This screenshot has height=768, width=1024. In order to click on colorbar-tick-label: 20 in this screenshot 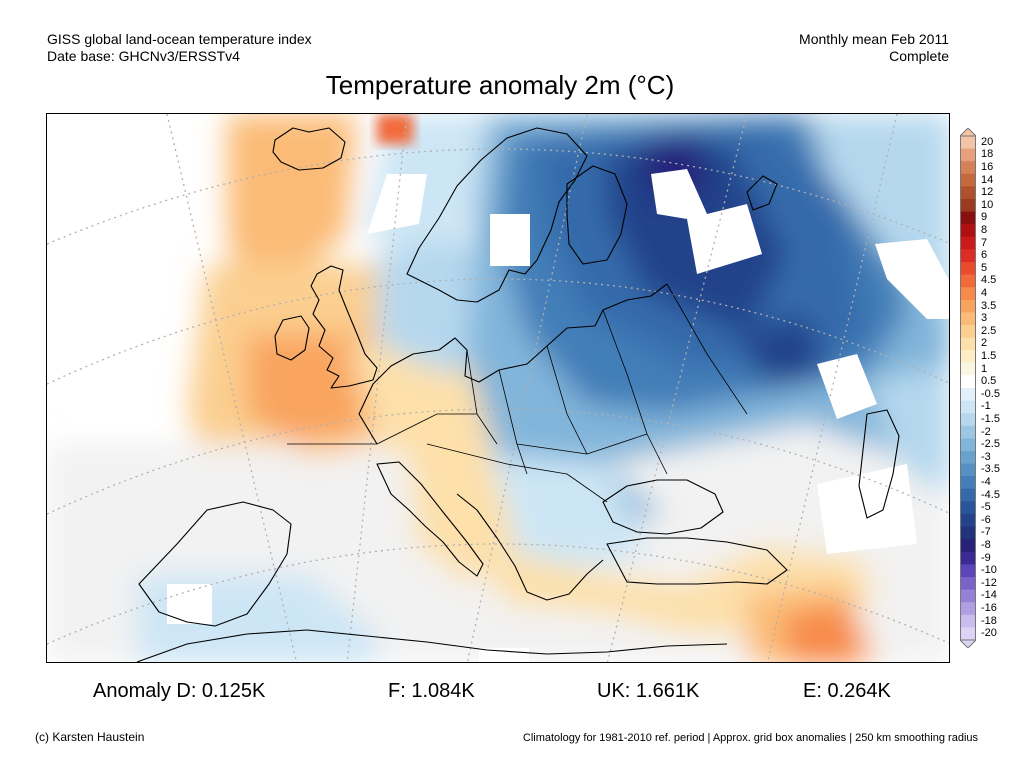, I will do `click(987, 141)`.